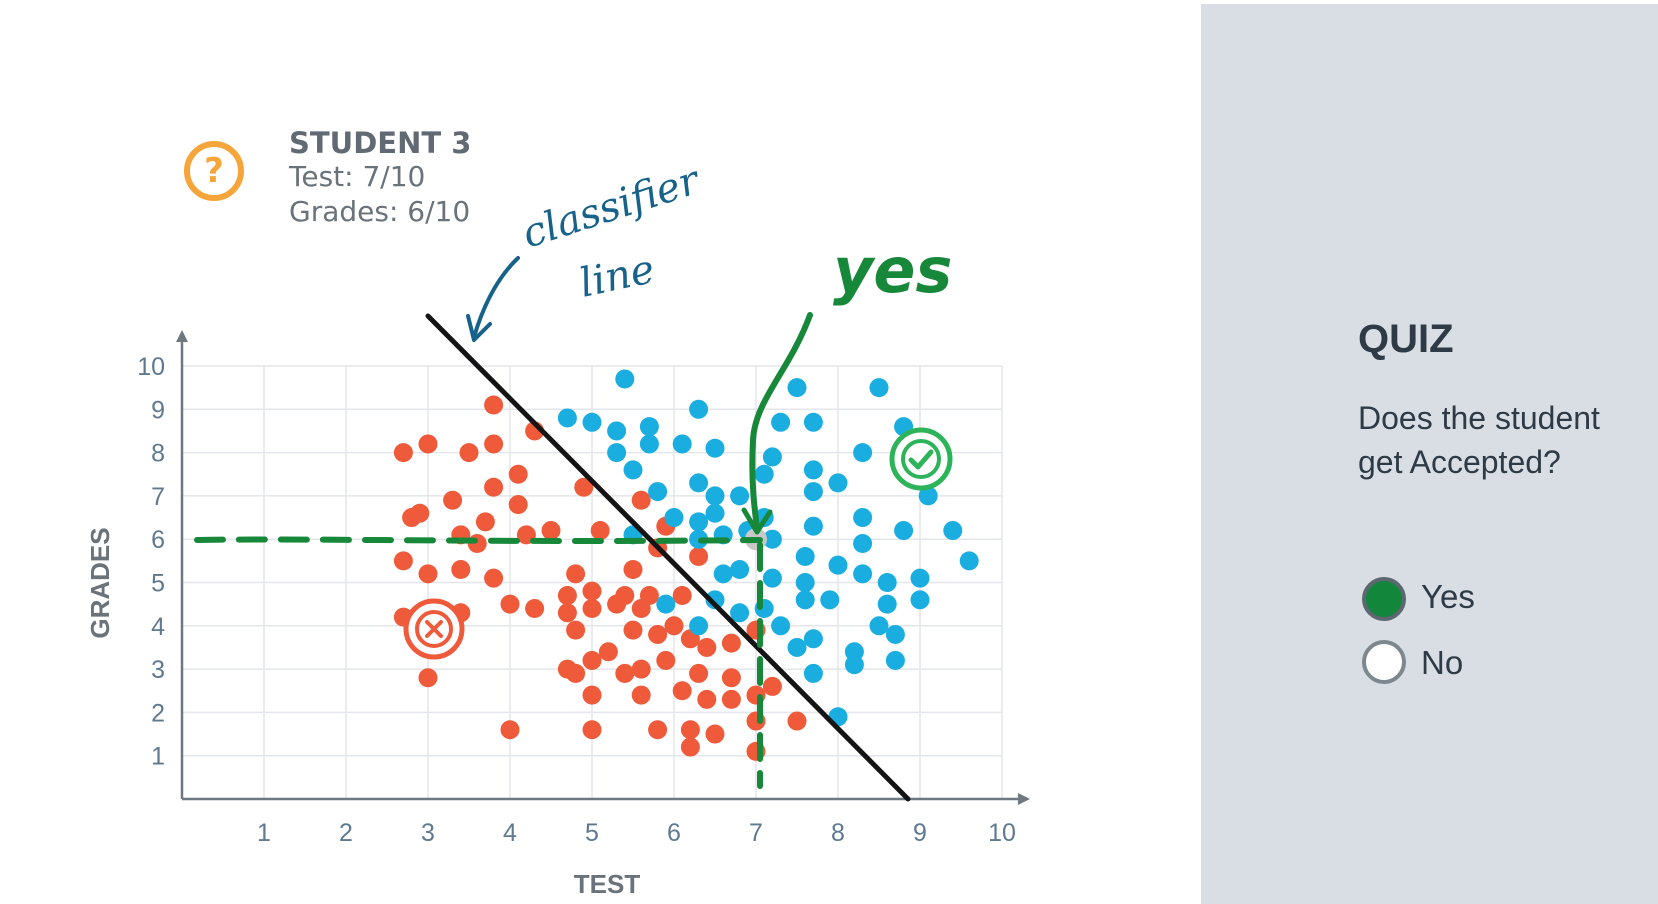 This screenshot has width=1658, height=904. What do you see at coordinates (158, 540) in the screenshot?
I see `y-tick-label: 6` at bounding box center [158, 540].